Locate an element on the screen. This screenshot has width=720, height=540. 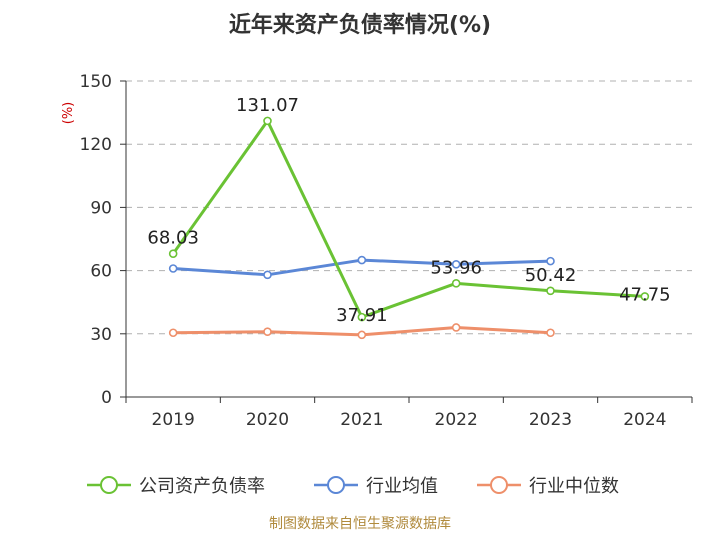
y-tick-label: 60 is located at coordinates (101, 272).